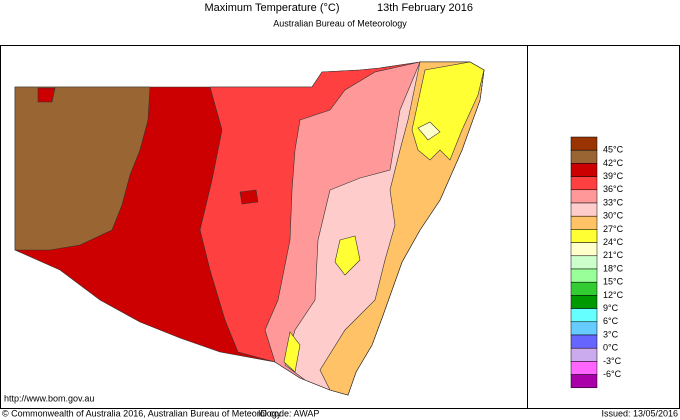 The image size is (680, 420). Describe the element at coordinates (611, 321) in the screenshot. I see `legend-label: 6°C` at that location.